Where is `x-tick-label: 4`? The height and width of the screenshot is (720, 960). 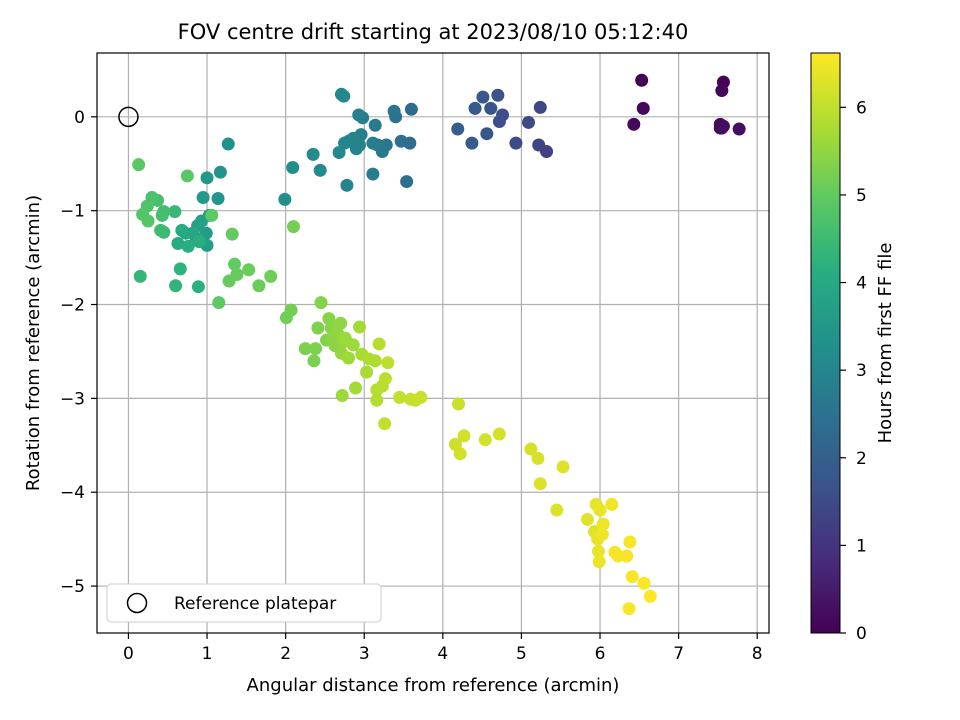
x-tick-label: 4 is located at coordinates (442, 654).